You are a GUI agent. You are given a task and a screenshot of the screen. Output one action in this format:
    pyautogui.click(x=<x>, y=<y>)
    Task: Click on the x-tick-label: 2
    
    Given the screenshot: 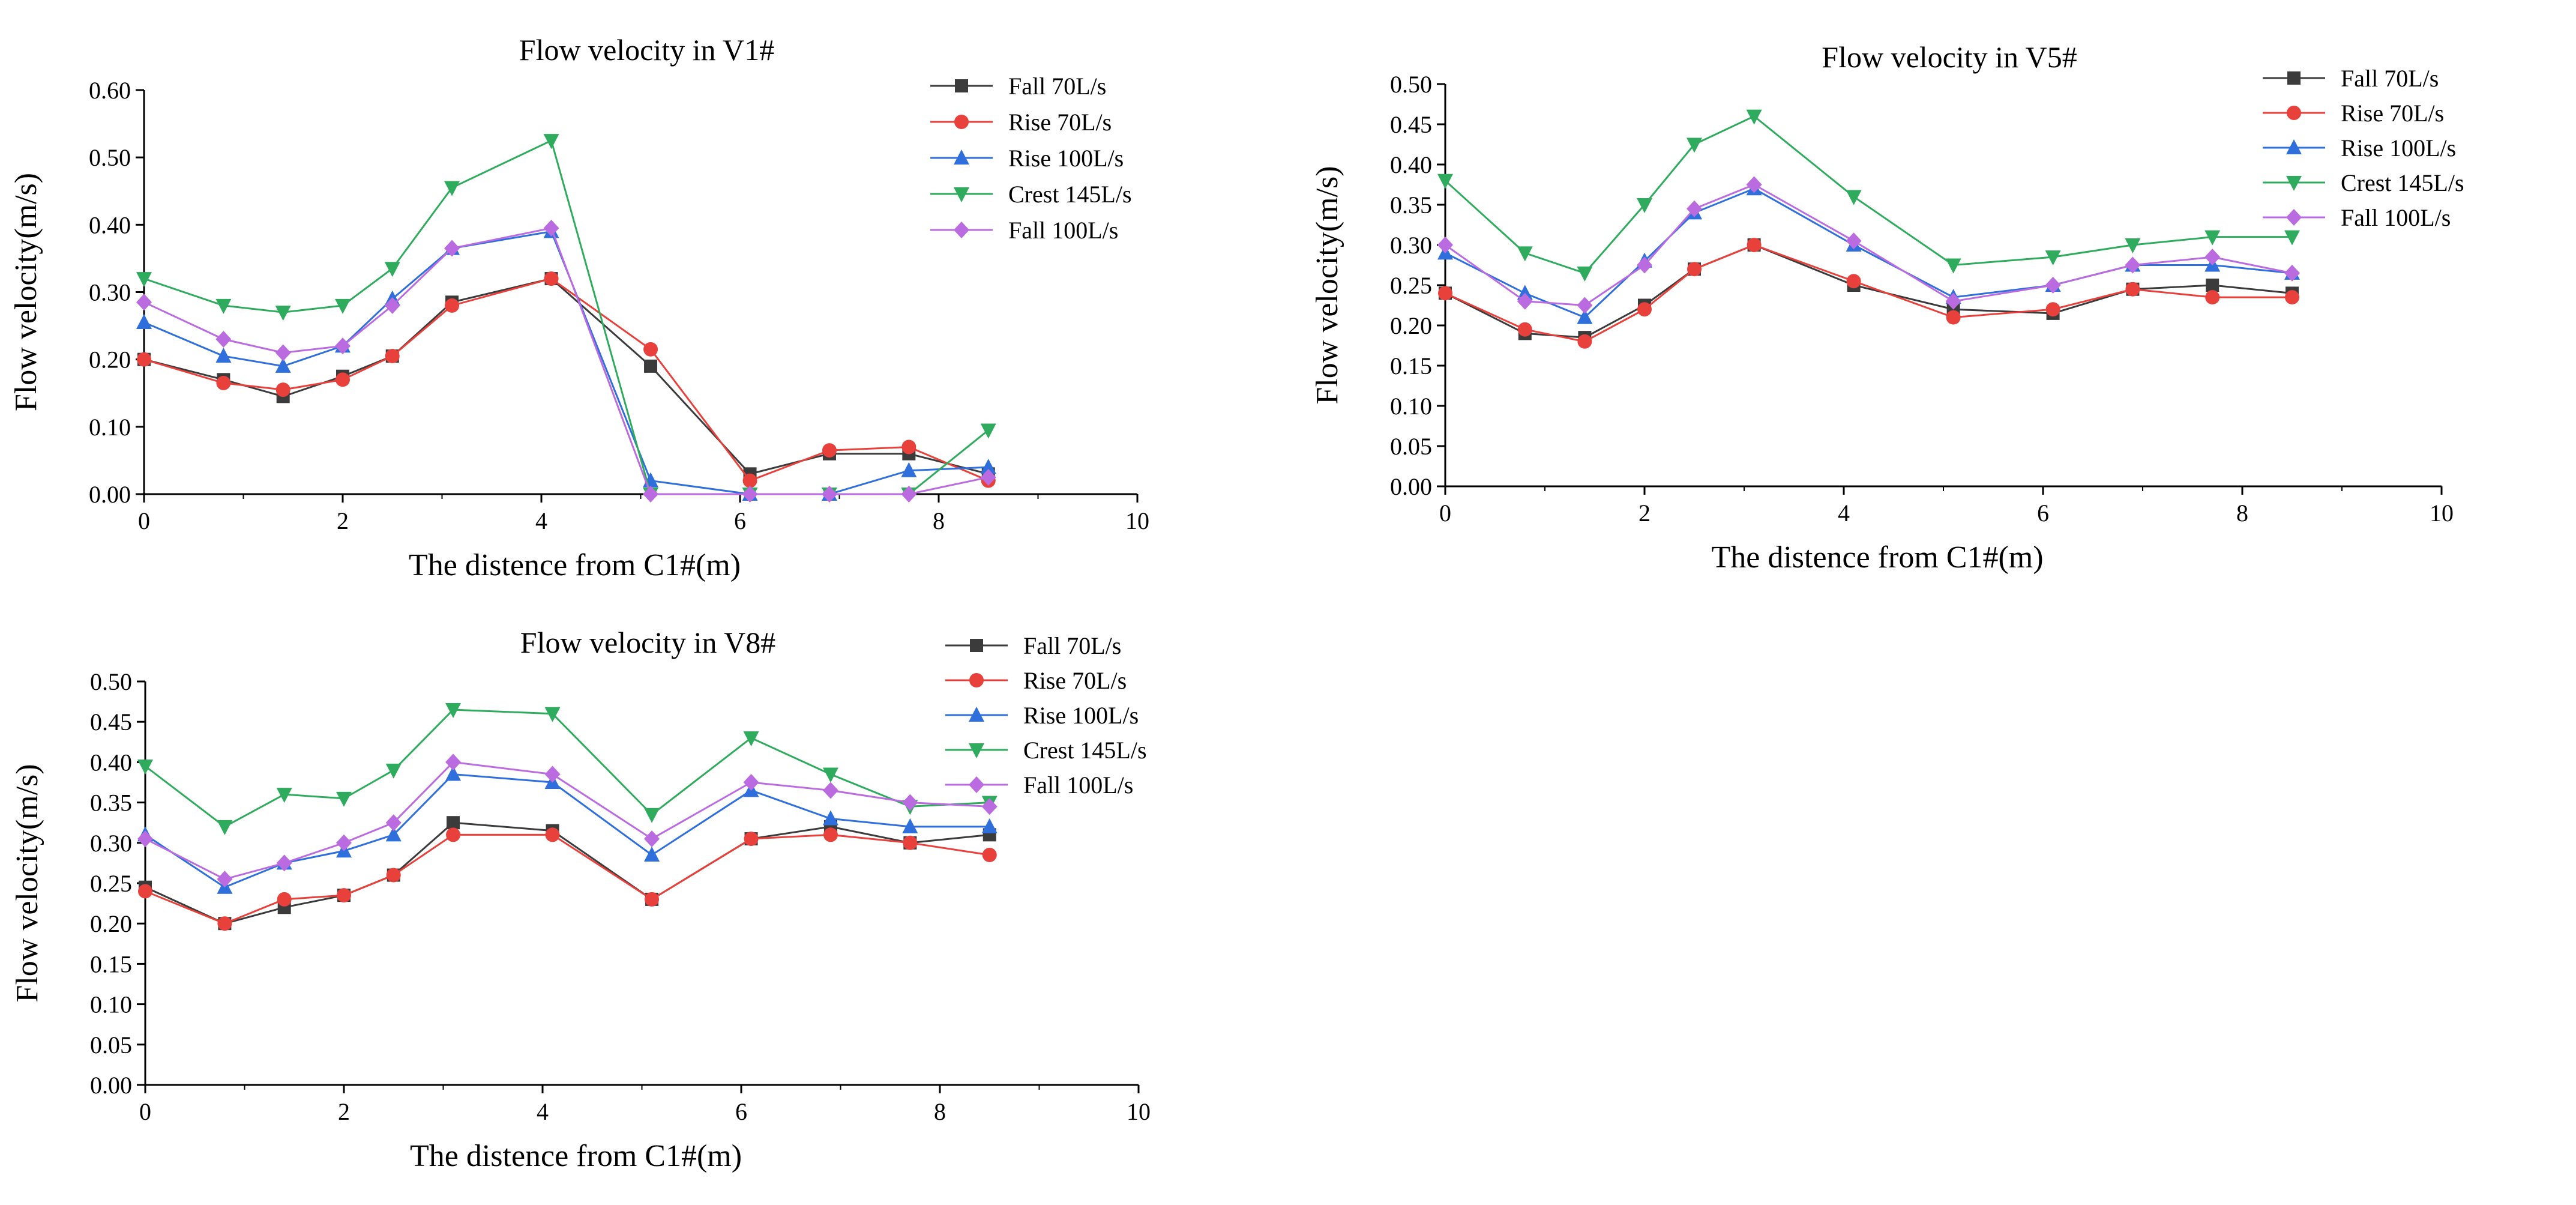 What is the action you would take?
    pyautogui.click(x=1645, y=514)
    